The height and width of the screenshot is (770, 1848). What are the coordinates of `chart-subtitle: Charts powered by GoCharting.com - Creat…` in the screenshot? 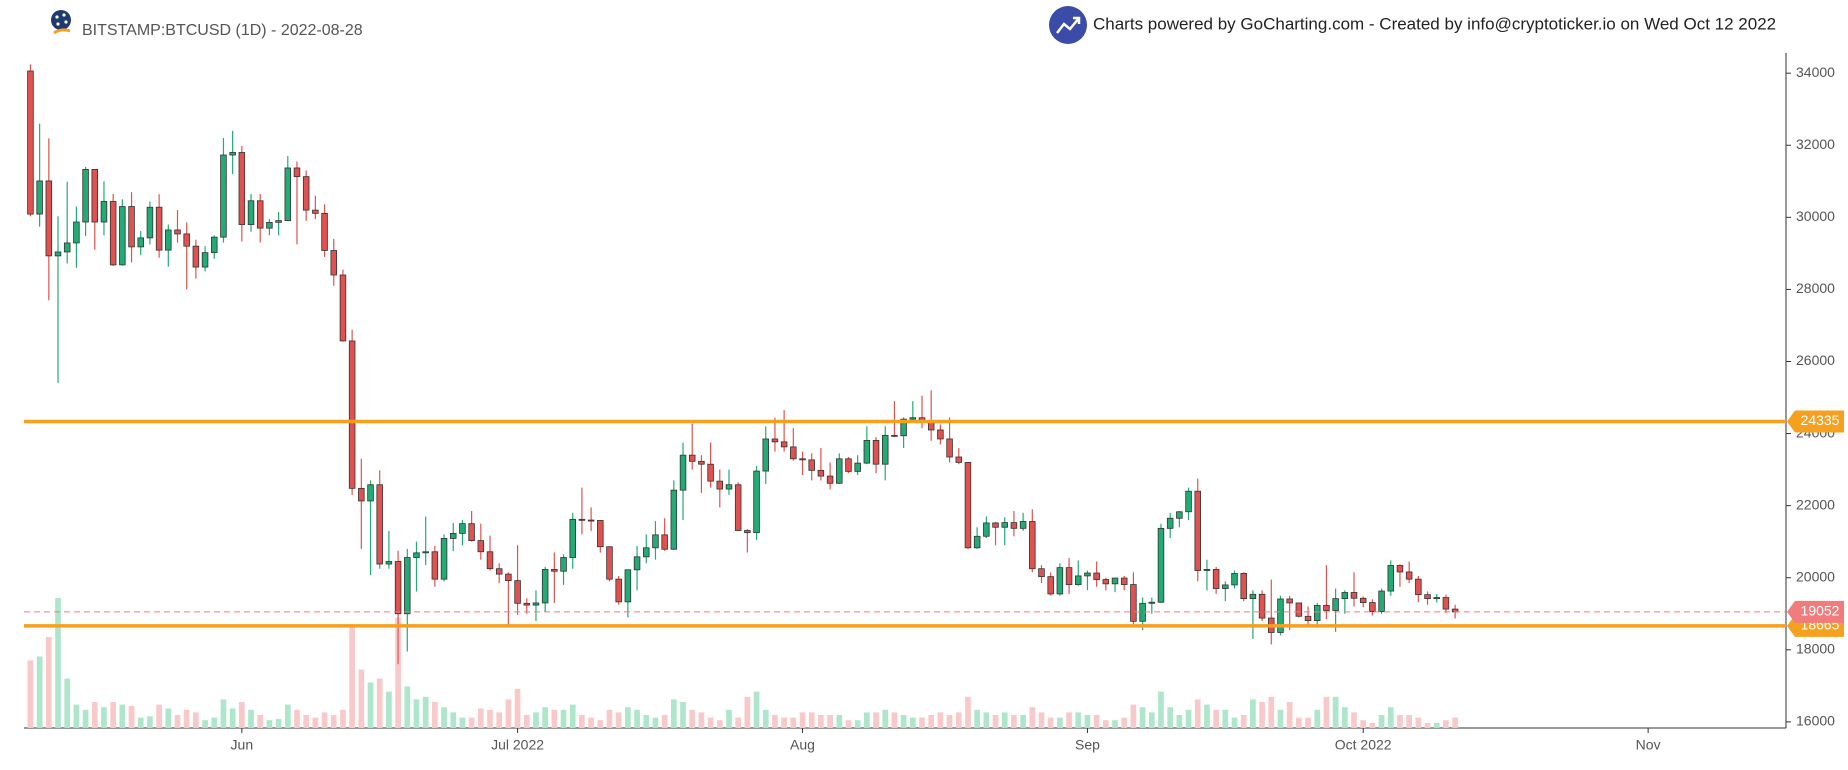 It's located at (1434, 23).